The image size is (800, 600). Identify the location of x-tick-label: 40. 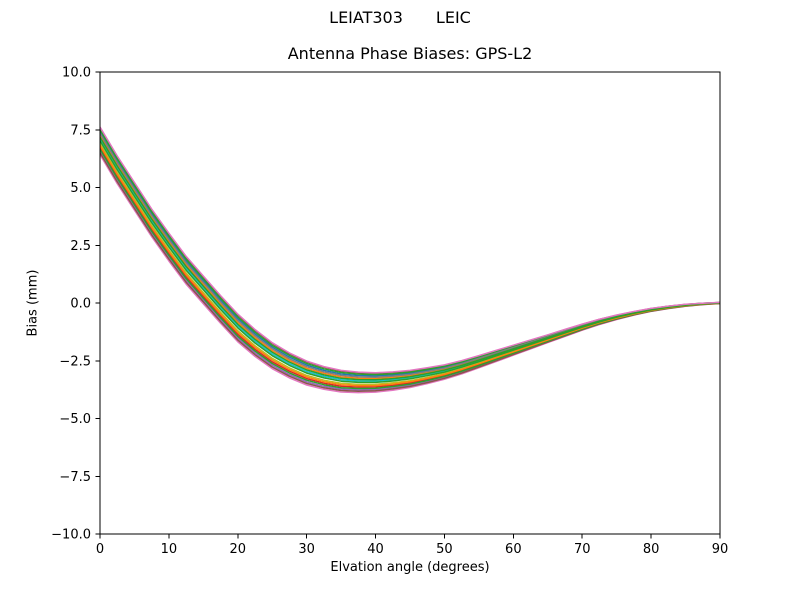
(375, 549).